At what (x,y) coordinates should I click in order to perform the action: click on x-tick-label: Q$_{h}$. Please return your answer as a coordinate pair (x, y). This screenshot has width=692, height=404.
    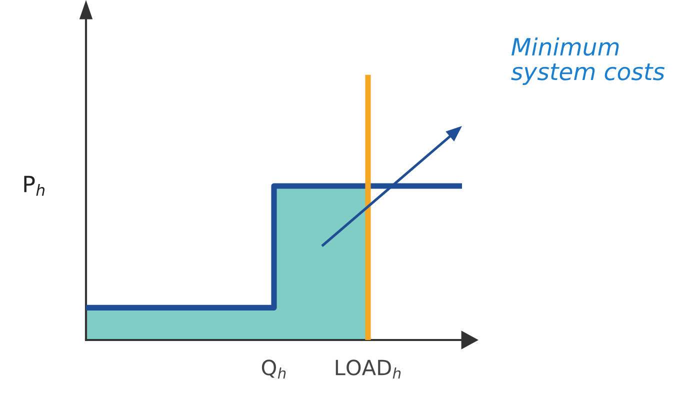
    Looking at the image, I should click on (274, 369).